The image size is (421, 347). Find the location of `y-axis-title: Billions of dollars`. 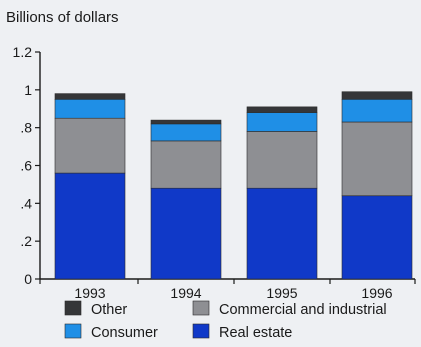

y-axis-title: Billions of dollars is located at coordinates (62, 17).